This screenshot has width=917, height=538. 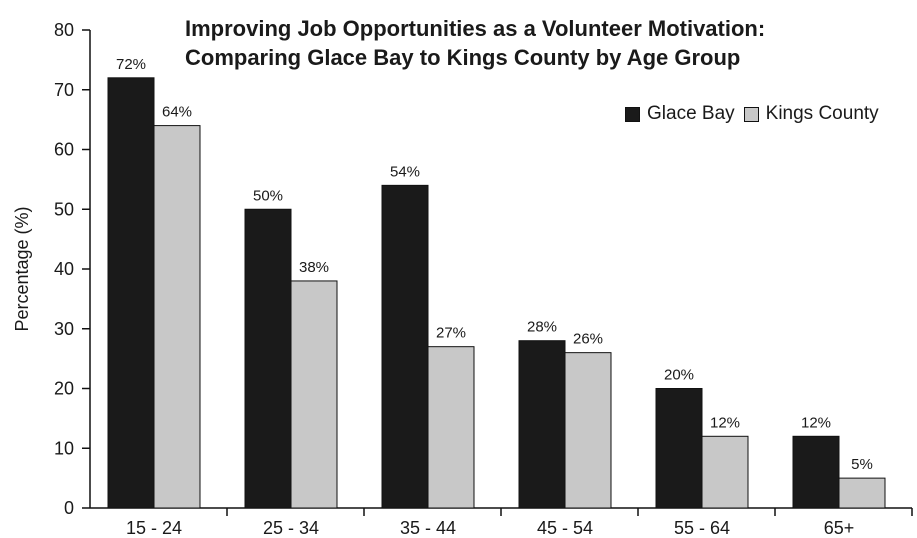 What do you see at coordinates (154, 528) in the screenshot?
I see `x-tick-label-0: 15 - 24` at bounding box center [154, 528].